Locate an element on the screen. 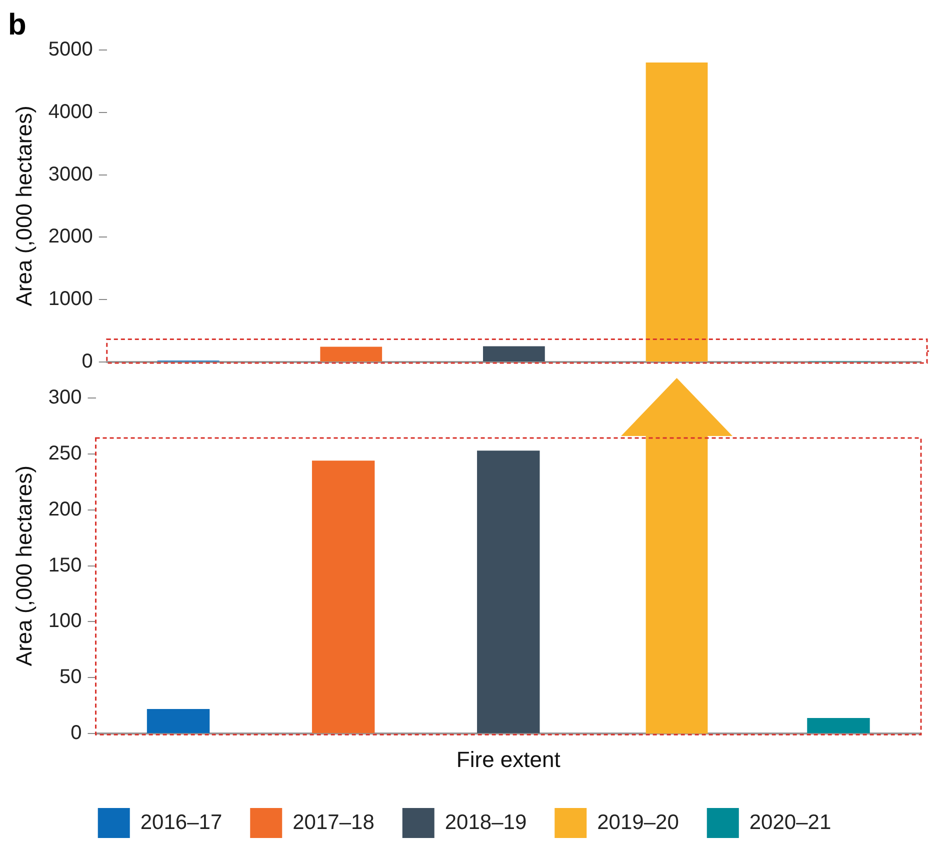 The height and width of the screenshot is (860, 937). y-tick-label: 150 is located at coordinates (65, 565).